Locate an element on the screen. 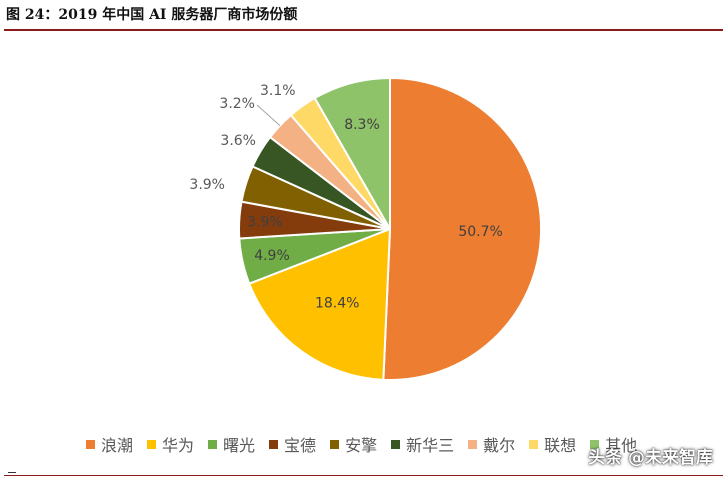 This screenshot has height=478, width=727. legend-item: 浪潮 is located at coordinates (109, 444).